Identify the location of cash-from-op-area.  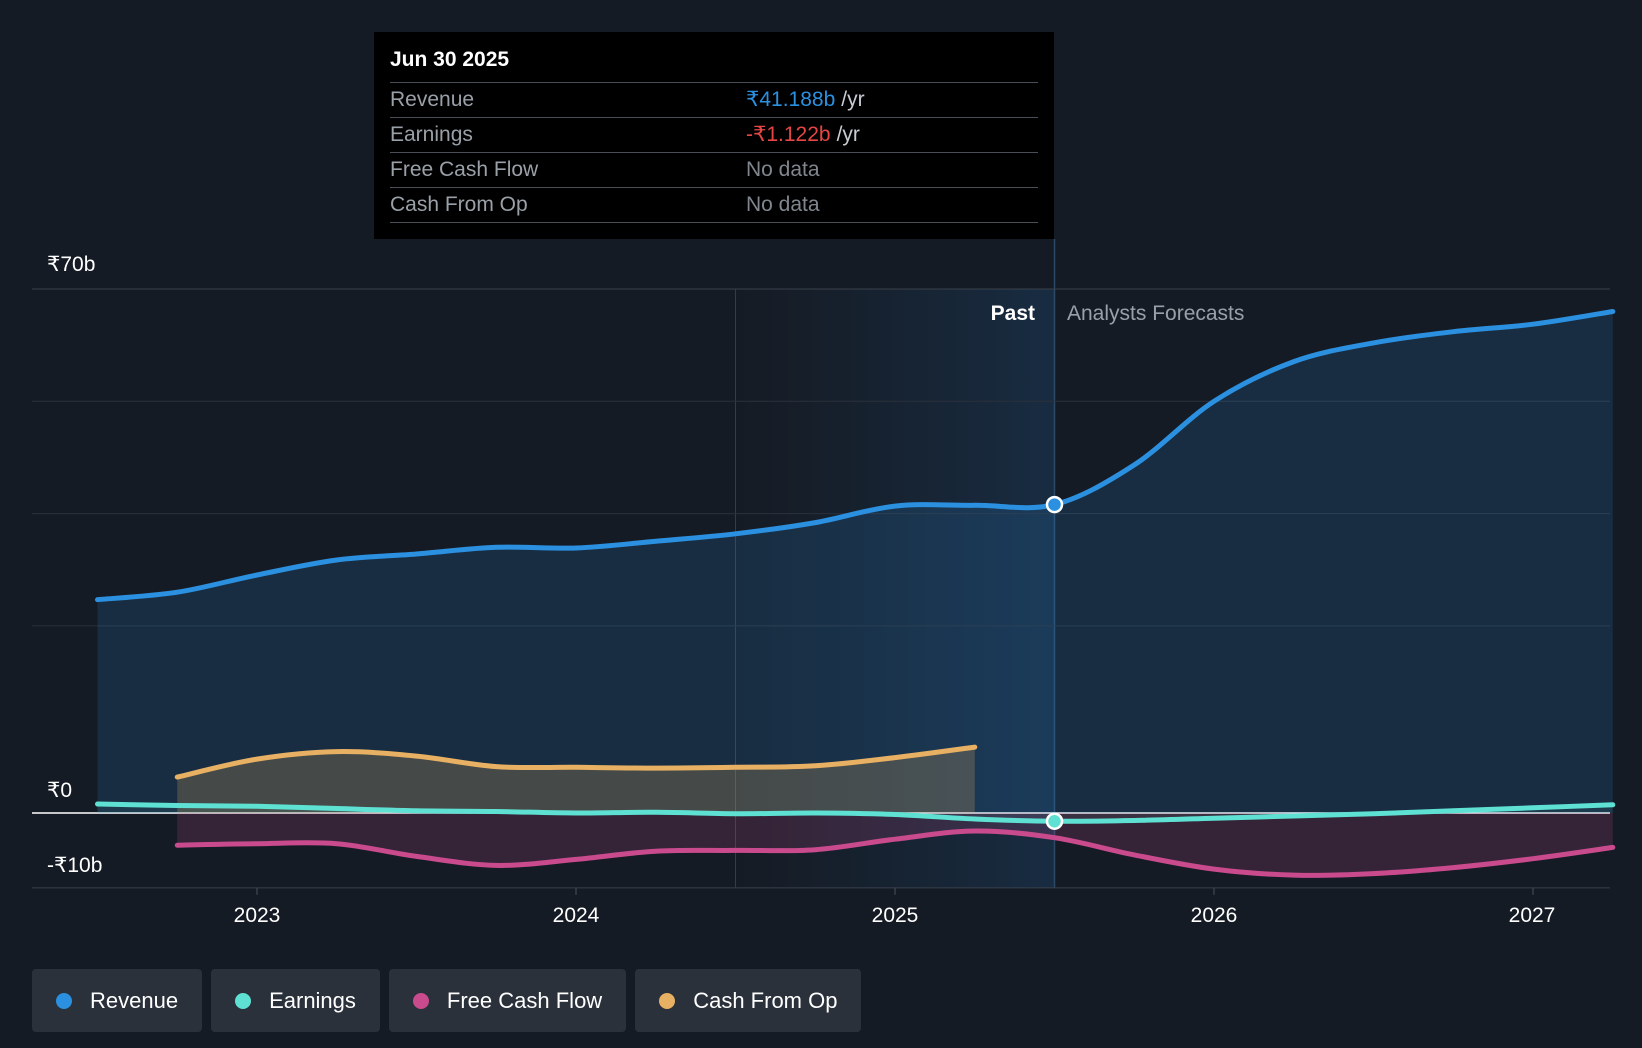
(576, 780).